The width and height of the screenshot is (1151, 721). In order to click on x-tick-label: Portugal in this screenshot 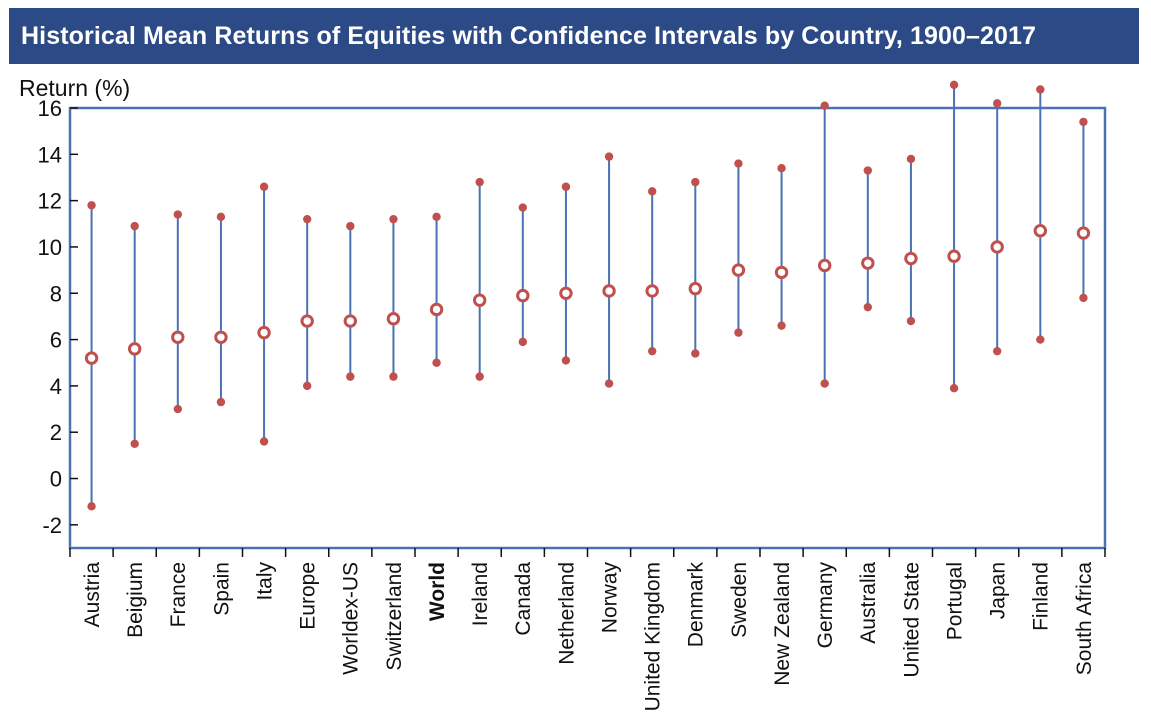, I will do `click(954, 601)`.